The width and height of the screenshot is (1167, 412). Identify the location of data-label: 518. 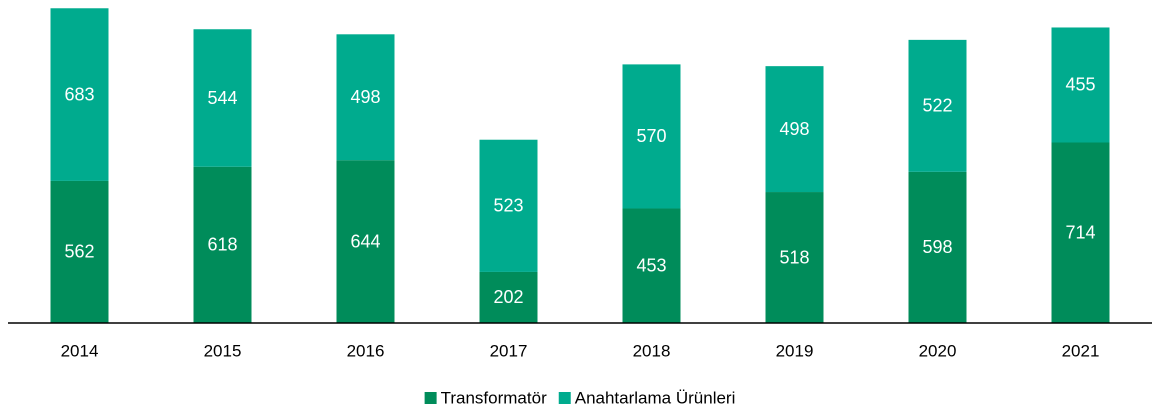
(794, 257).